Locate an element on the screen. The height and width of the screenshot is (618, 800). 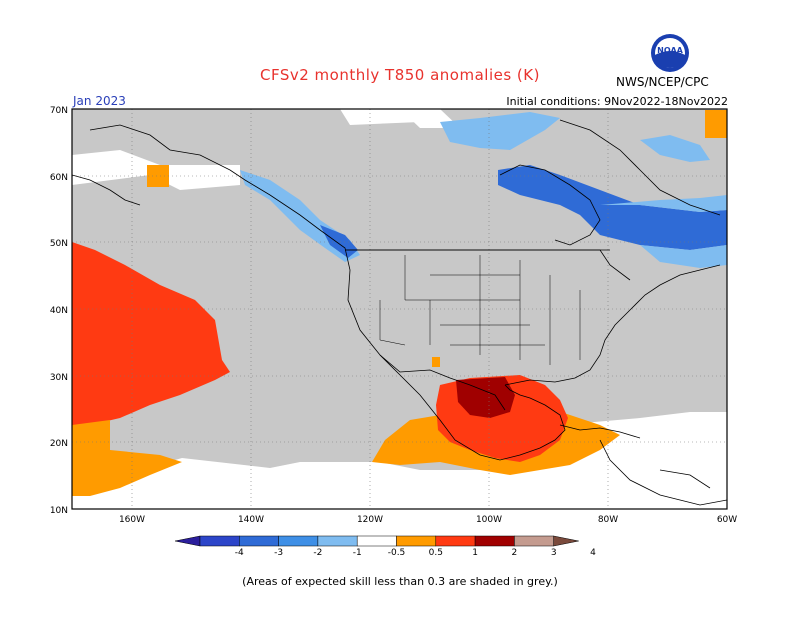
lon-label-140w: 140W is located at coordinates (251, 520).